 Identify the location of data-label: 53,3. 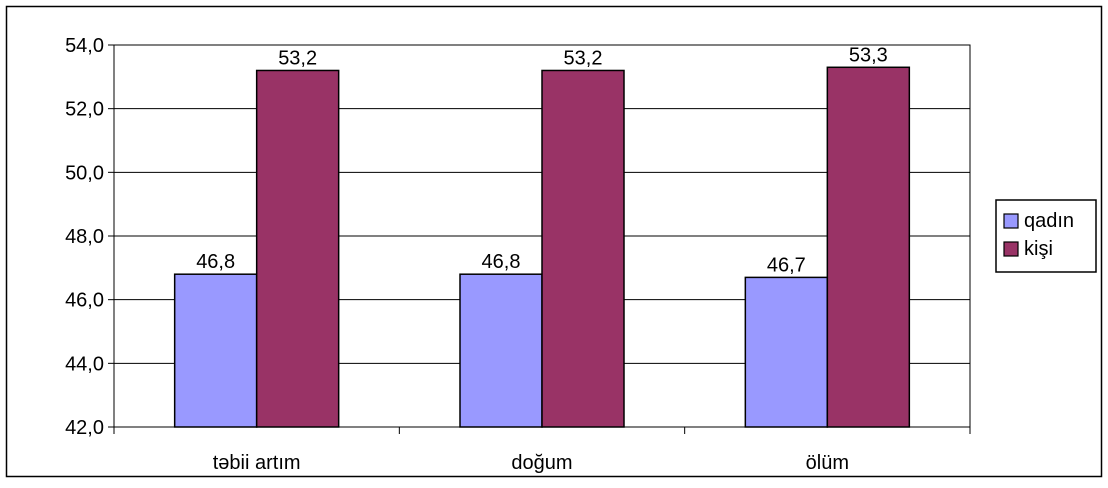
(868, 55).